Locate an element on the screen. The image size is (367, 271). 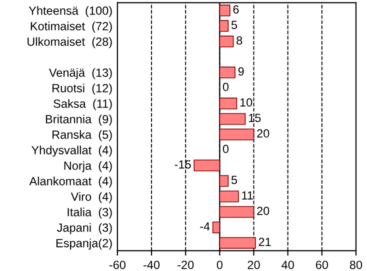
data-label: 15 is located at coordinates (254, 118).